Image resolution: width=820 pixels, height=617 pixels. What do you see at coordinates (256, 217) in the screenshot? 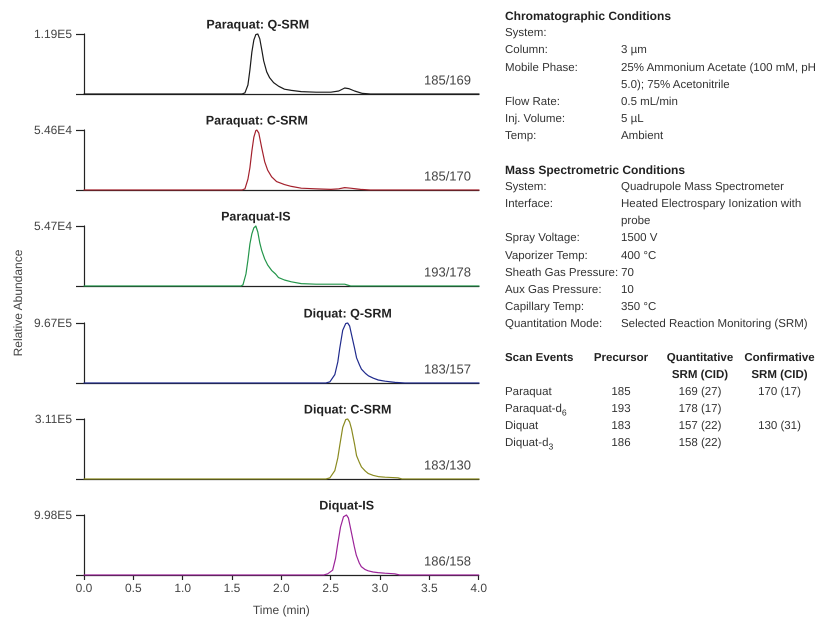
I see `chart-title: Paraquat-IS` at bounding box center [256, 217].